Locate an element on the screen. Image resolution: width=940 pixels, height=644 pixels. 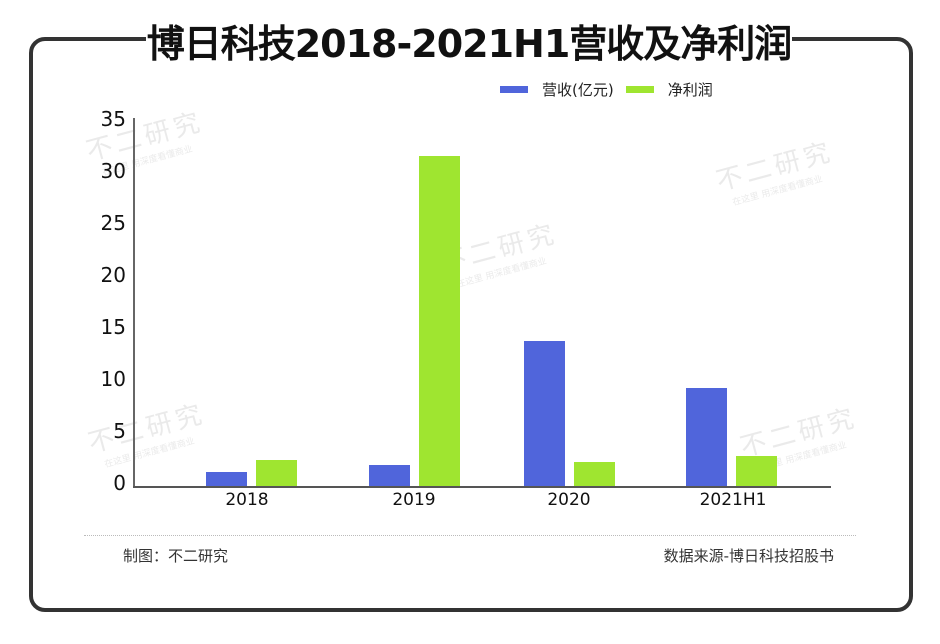
legend-item-net-profit: 净利润 is located at coordinates (669, 89).